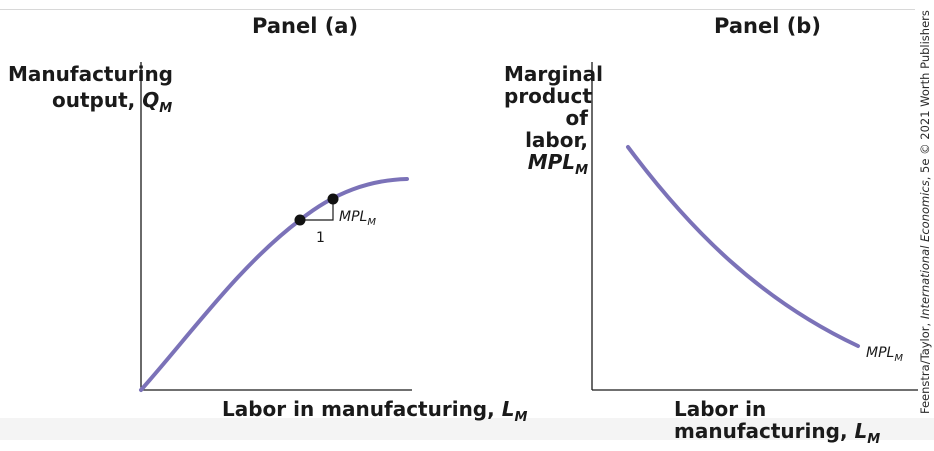  I want to click on panel-a-y-label-line1: Manufacturing, so click(90, 74).